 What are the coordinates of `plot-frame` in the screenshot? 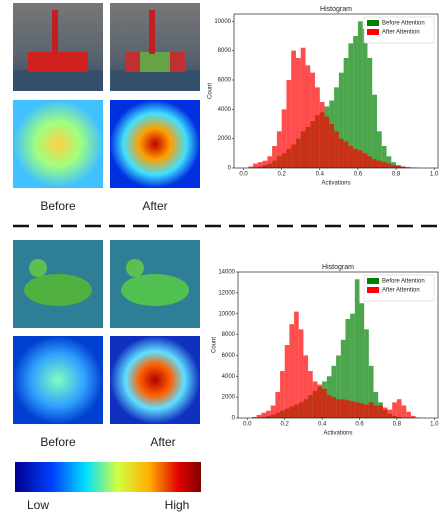 It's located at (336, 91).